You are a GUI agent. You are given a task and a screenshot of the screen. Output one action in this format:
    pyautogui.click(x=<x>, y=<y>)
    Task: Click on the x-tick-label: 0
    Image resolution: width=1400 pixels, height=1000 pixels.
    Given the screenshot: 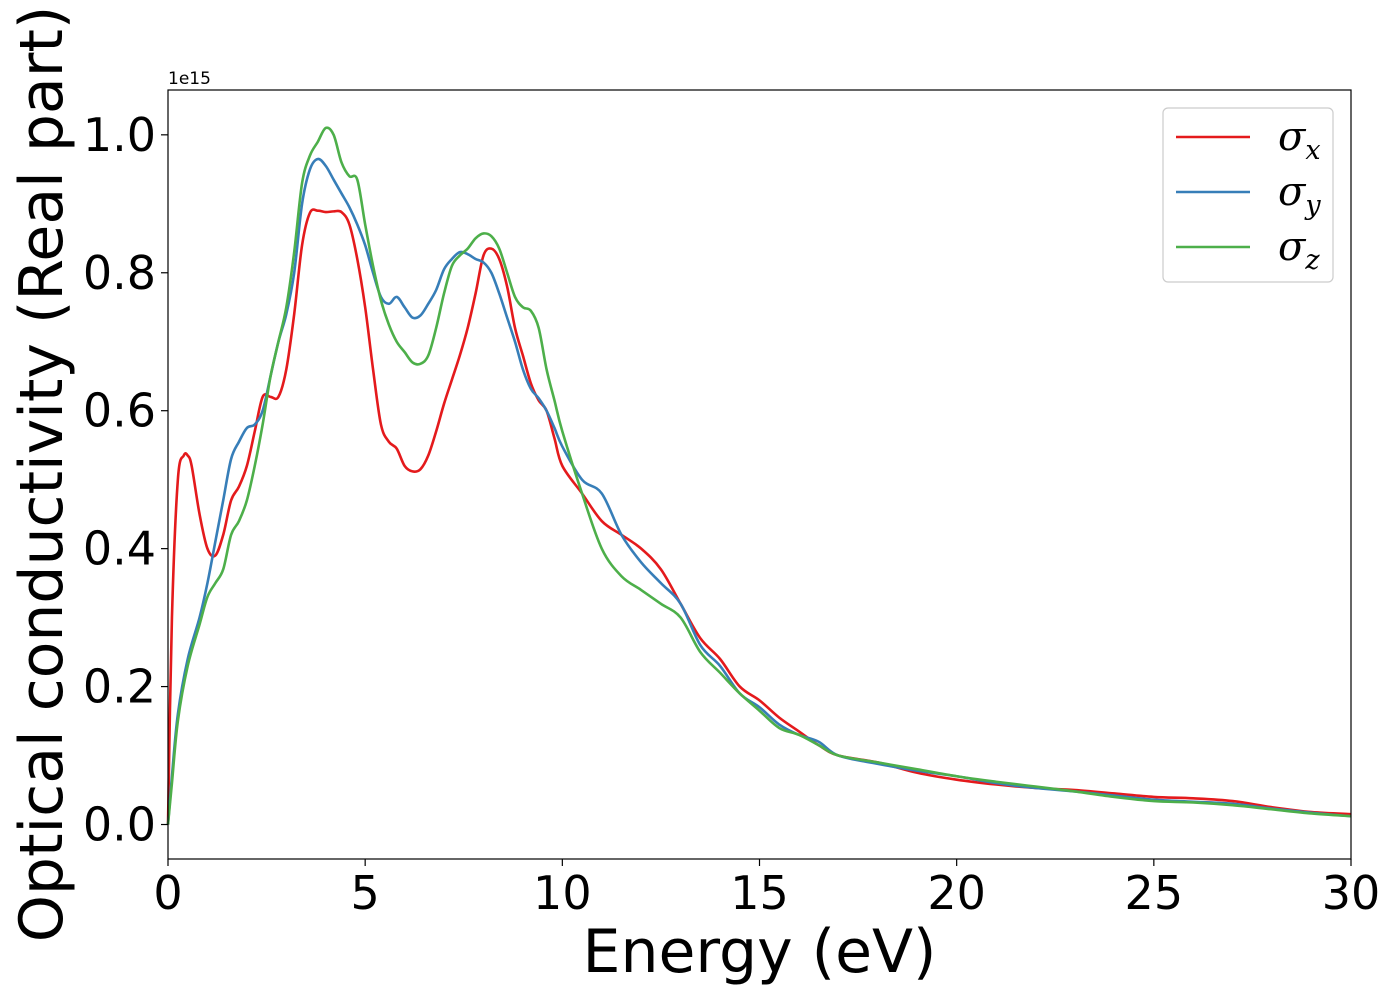 What is the action you would take?
    pyautogui.click(x=167, y=893)
    